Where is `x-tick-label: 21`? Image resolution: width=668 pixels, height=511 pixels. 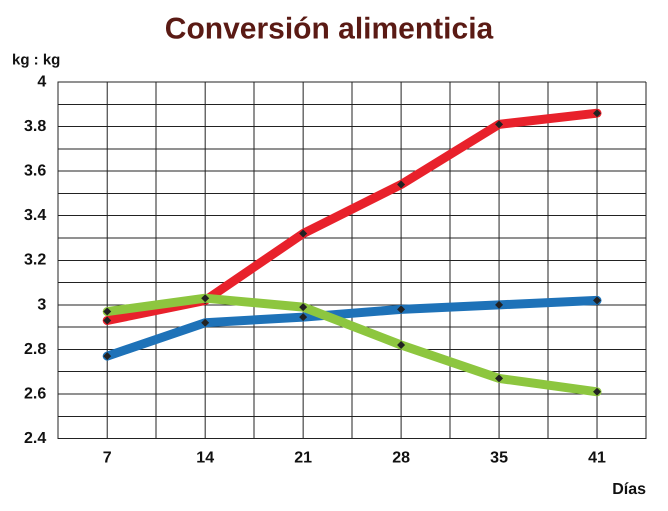
x-tick-label: 21 is located at coordinates (303, 458).